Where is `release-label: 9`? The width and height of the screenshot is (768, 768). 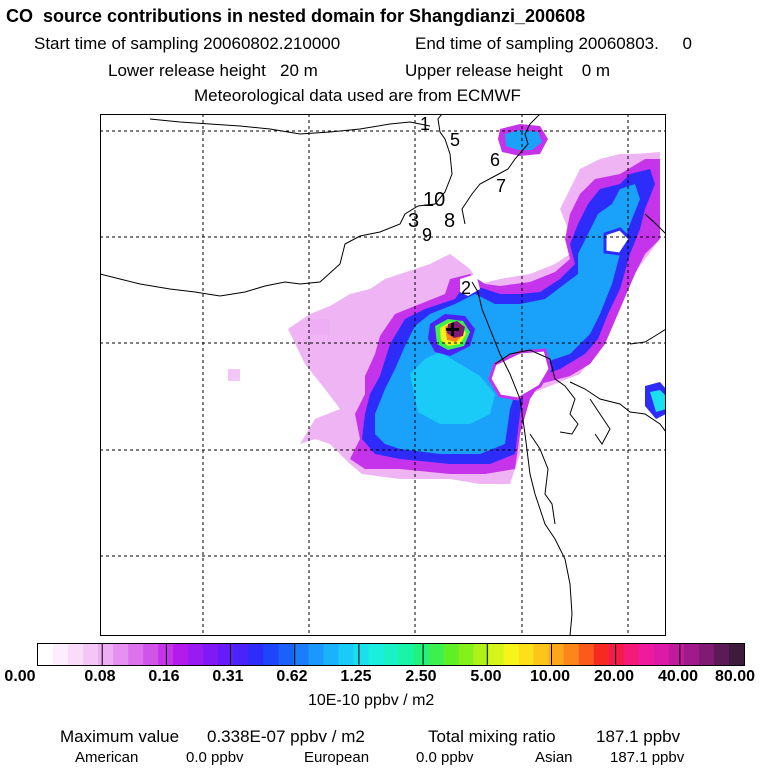
release-label: 9 is located at coordinates (427, 235).